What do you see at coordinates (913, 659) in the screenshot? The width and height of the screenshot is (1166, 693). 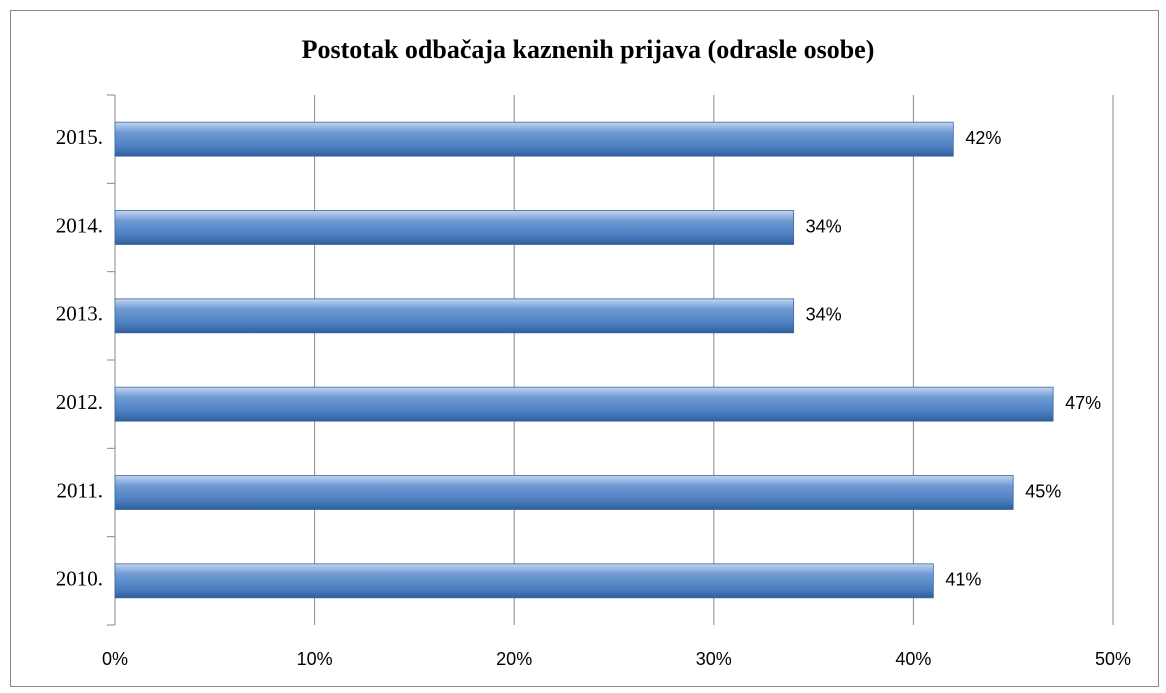 I see `x-tick-label: 40%` at bounding box center [913, 659].